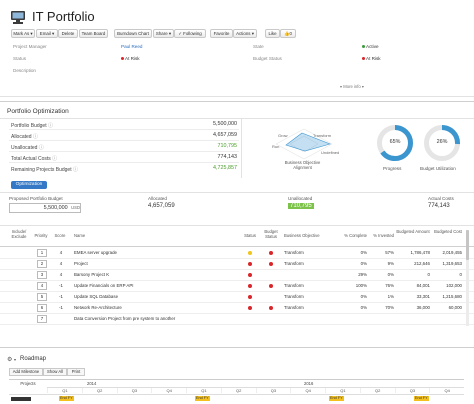  Describe the element at coordinates (60, 235) in the screenshot. I see `col-score: Score` at that location.